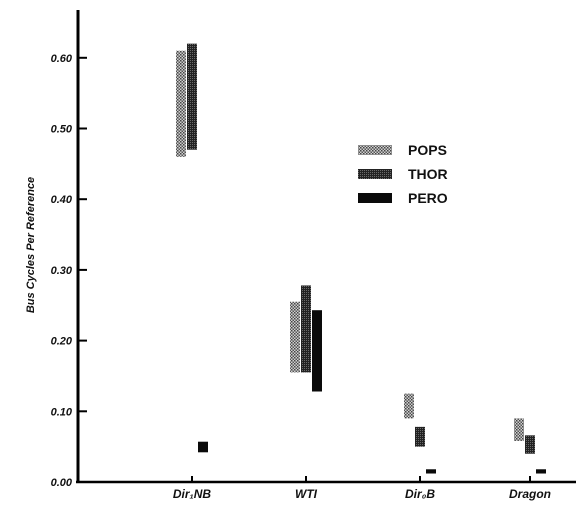 Image resolution: width=579 pixels, height=532 pixels. What do you see at coordinates (62, 483) in the screenshot?
I see `y-tick-label: 0.00` at bounding box center [62, 483].